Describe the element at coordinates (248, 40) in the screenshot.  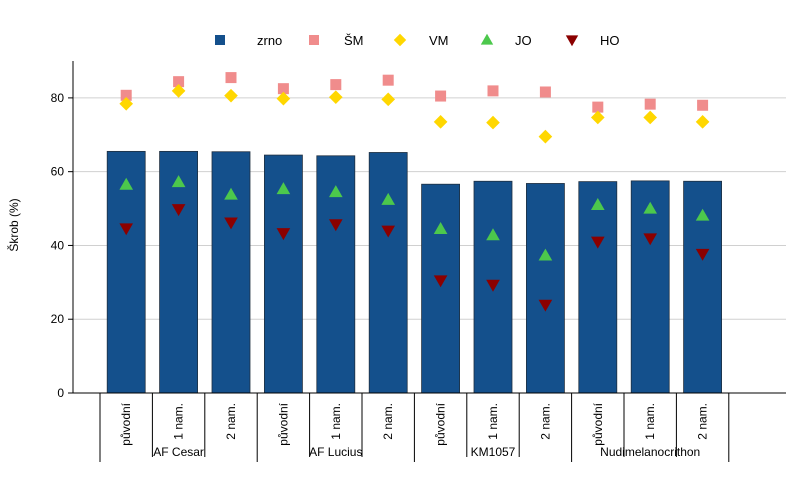
I see `legend-item: zrno` at that location.